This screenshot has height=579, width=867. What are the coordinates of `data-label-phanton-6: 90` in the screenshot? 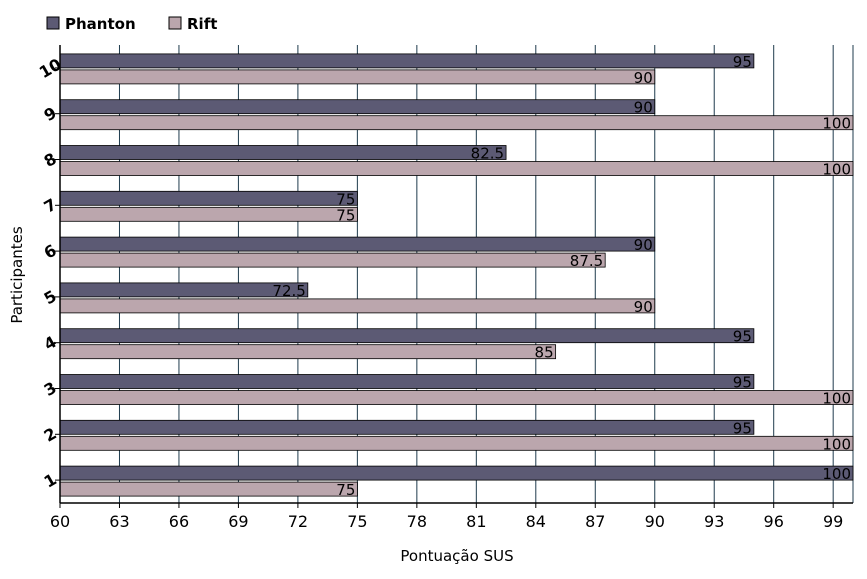 It's located at (643, 245).